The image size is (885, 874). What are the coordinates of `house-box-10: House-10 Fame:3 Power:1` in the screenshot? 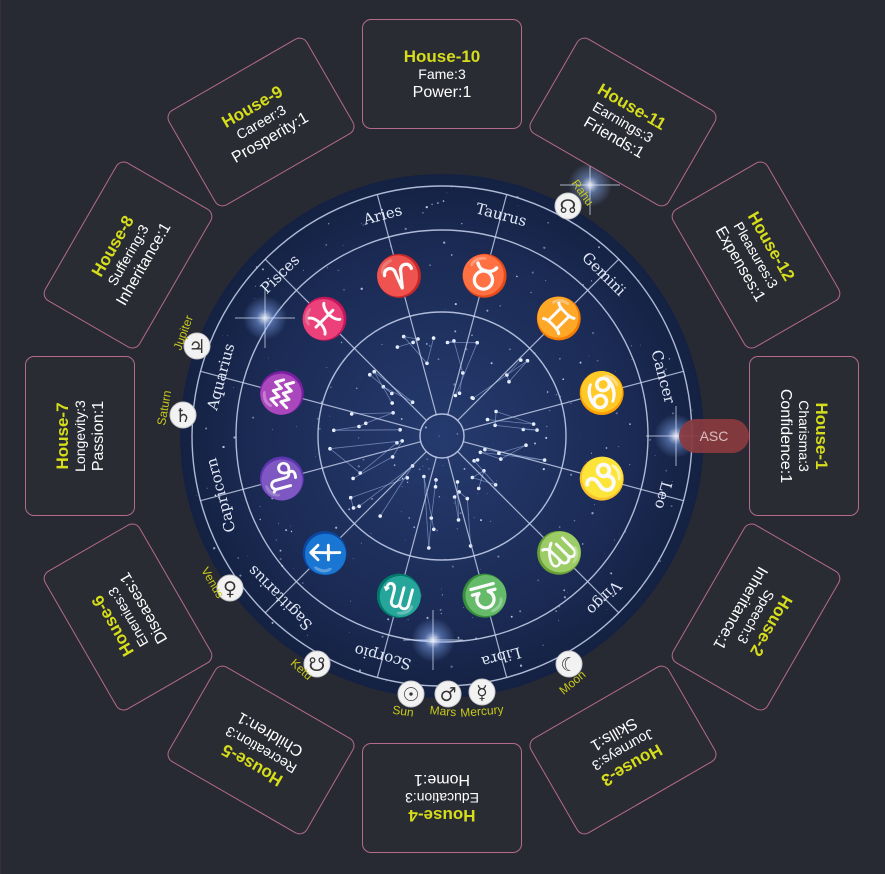 It's located at (442, 74).